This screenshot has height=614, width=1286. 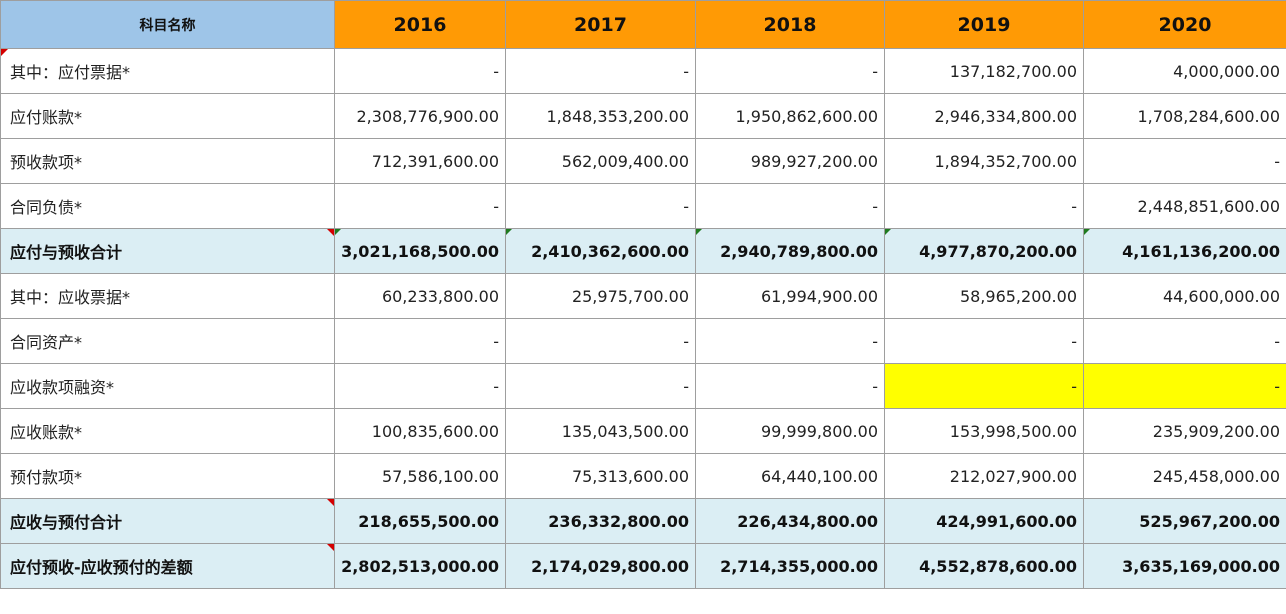 I want to click on row-label-contract-assets: 合同资产*, so click(x=167, y=341).